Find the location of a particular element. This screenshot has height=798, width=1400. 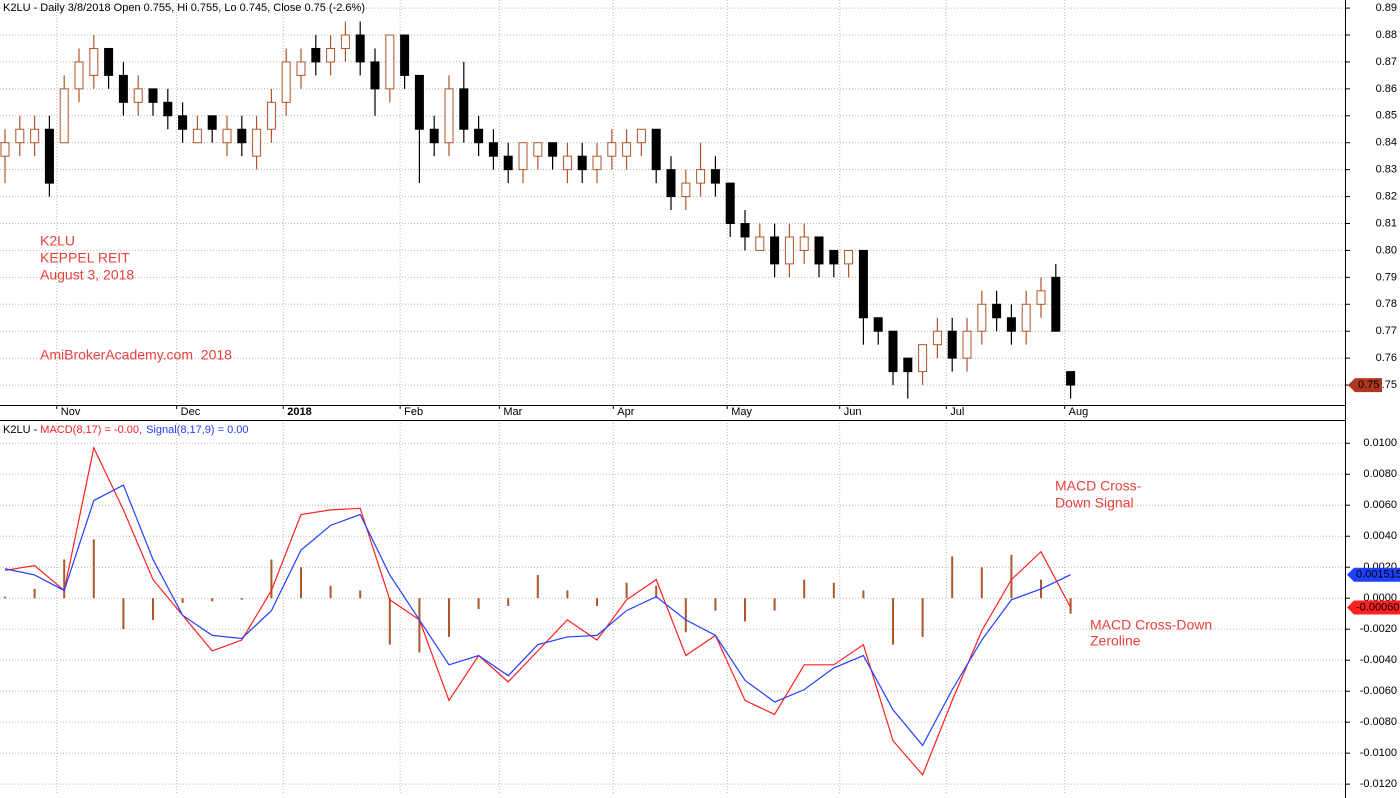

annotation: Down Signal is located at coordinates (1094, 503).